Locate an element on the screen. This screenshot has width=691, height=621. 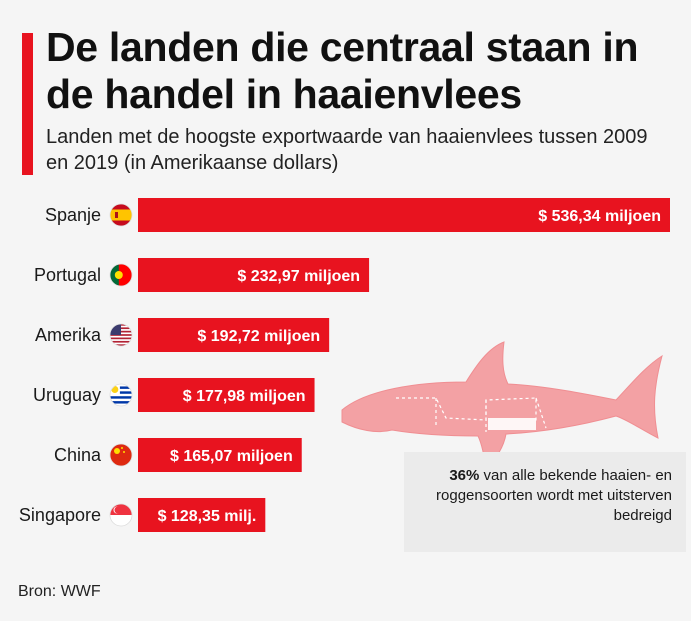
category-label: Uruguay is located at coordinates (67, 395).